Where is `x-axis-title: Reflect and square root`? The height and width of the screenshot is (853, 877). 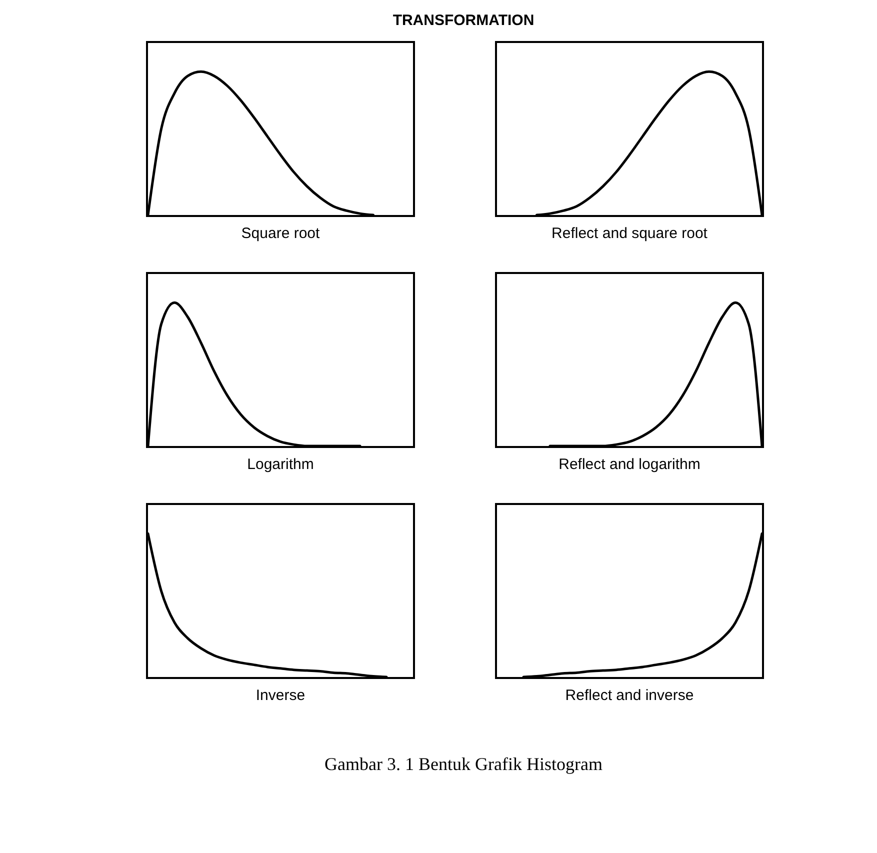 x-axis-title: Reflect and square root is located at coordinates (630, 233).